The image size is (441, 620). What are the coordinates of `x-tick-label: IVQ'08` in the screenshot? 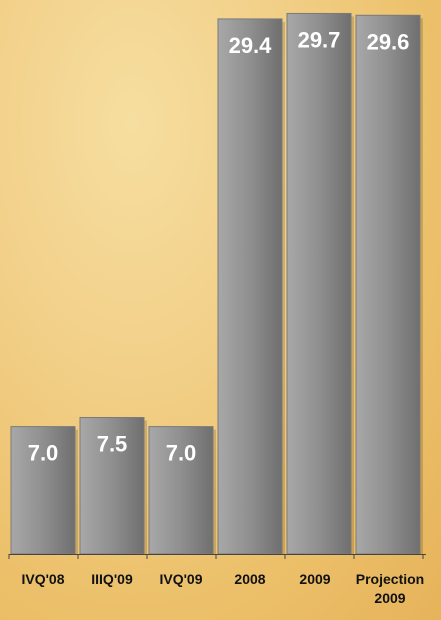 It's located at (42, 579).